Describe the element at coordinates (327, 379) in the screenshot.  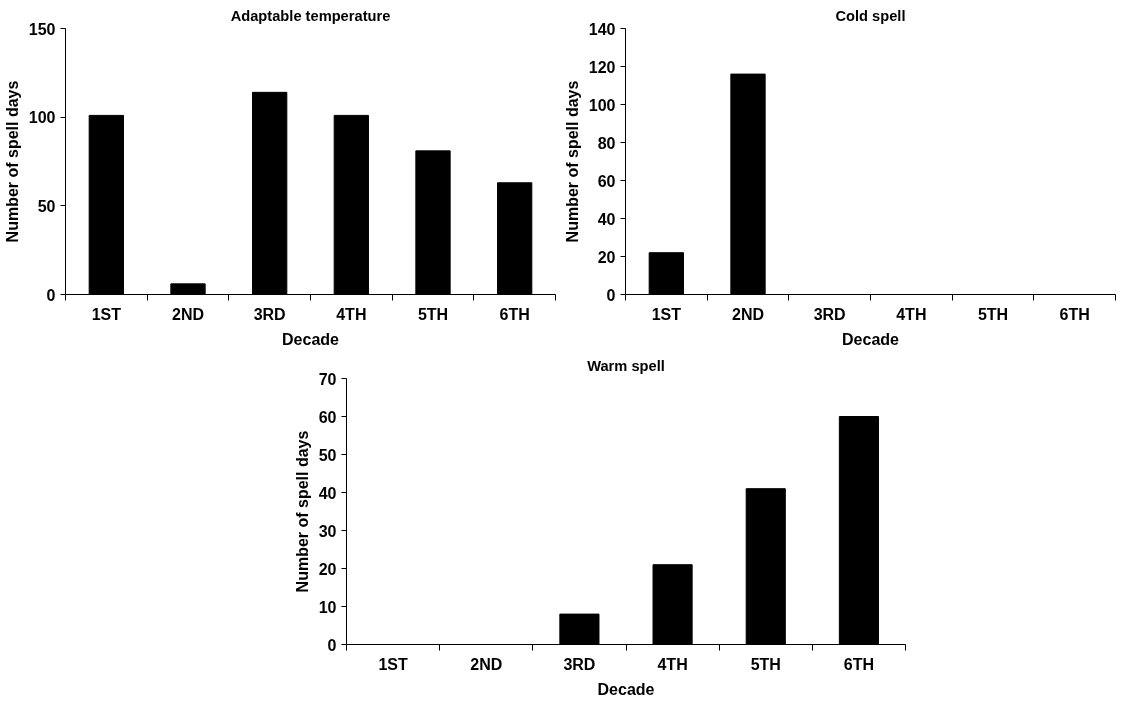
I see `y-tick-label: 70` at that location.